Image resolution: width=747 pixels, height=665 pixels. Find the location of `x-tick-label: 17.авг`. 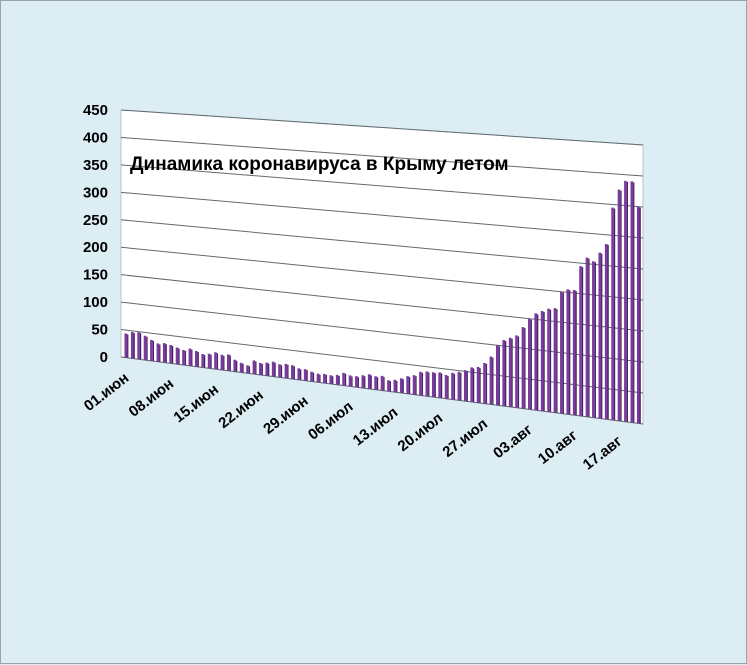

x-tick-label: 17.авг is located at coordinates (603, 453).